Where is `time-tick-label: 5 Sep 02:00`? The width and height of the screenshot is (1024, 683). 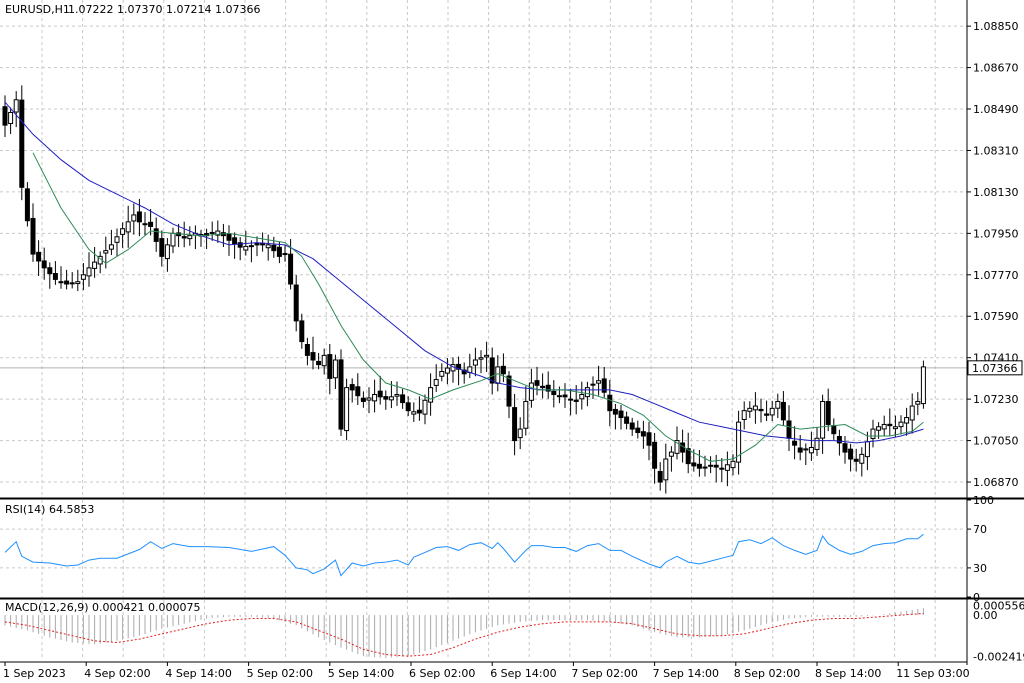
time-tick-label: 5 Sep 02:00 is located at coordinates (280, 673).